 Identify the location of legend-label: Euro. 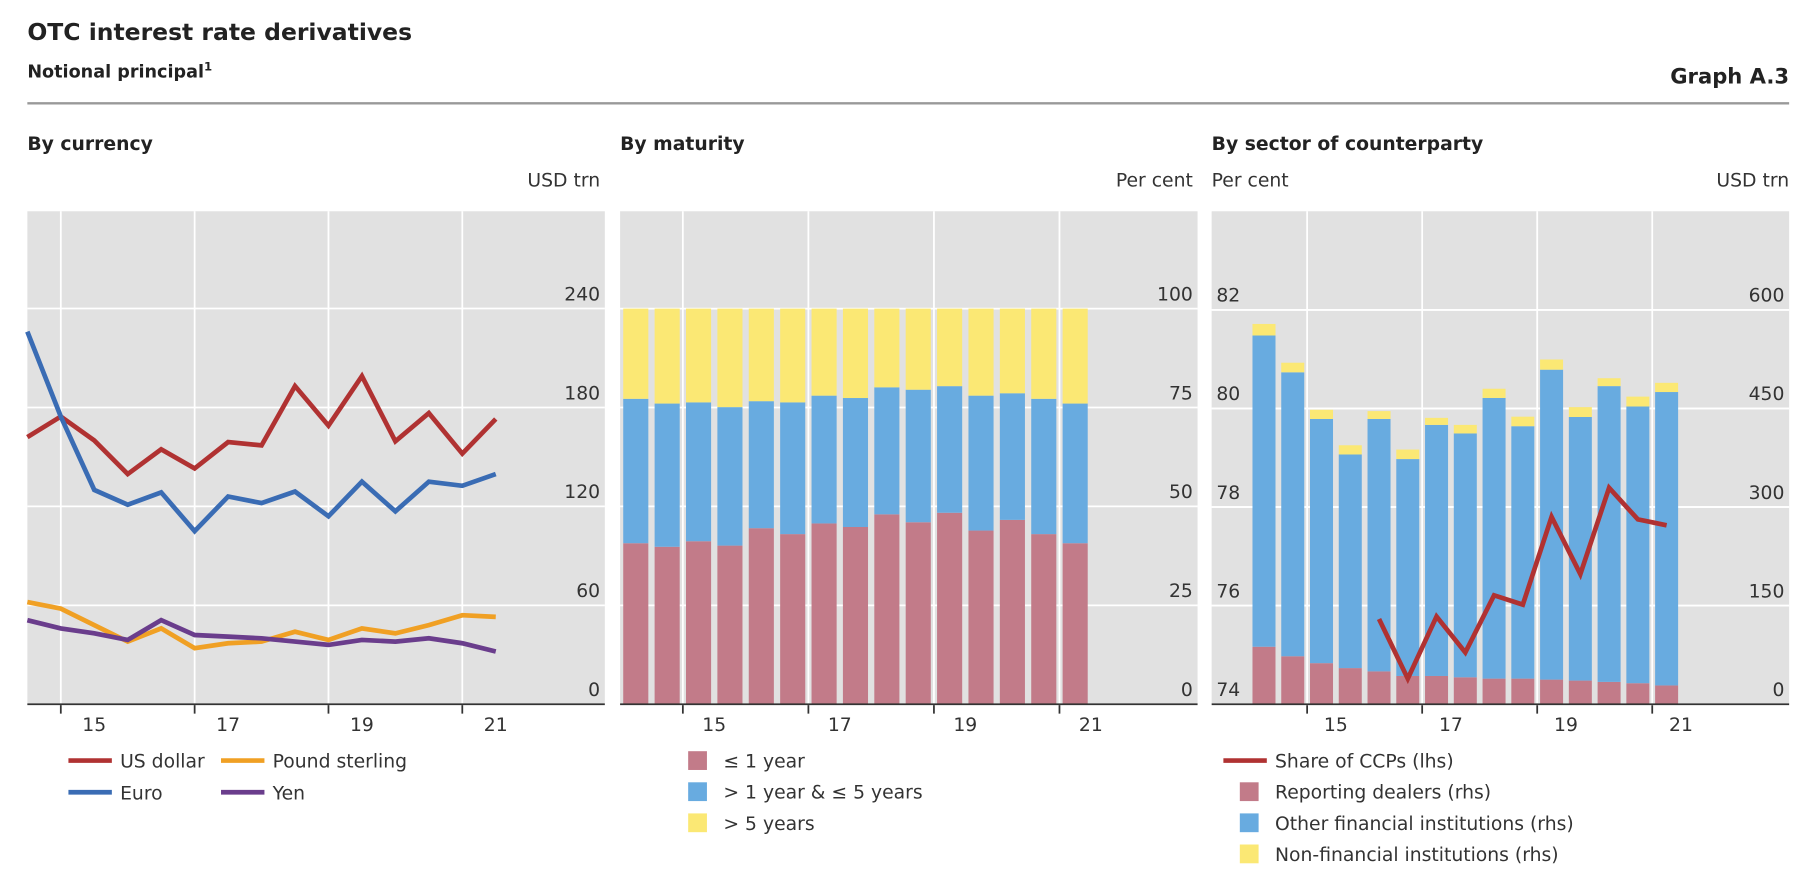
(141, 793).